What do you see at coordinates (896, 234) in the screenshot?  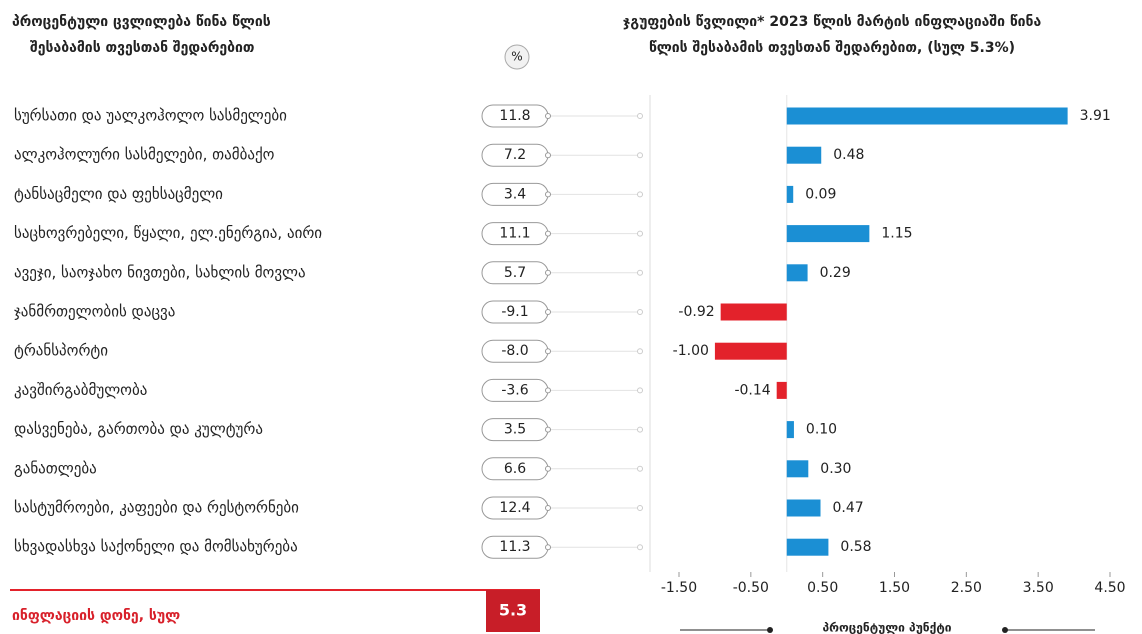 I see `value-label: 1.15` at bounding box center [896, 234].